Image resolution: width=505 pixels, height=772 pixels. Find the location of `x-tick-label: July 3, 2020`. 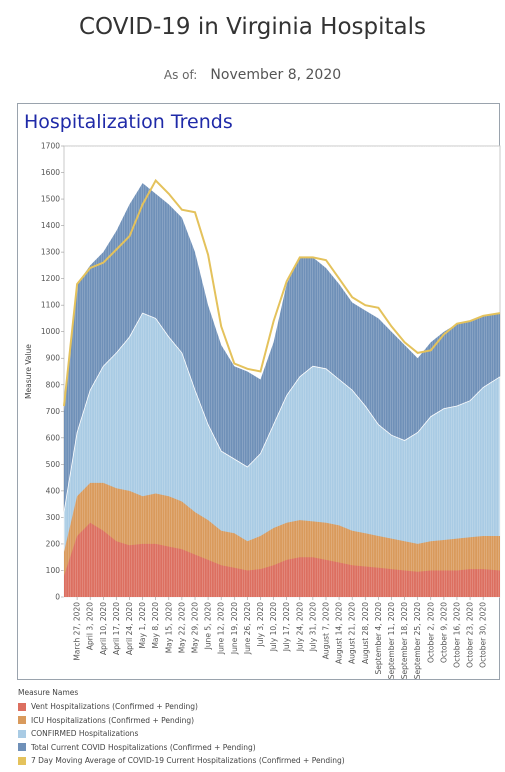

x-tick-label: July 3, 2020 is located at coordinates (260, 625).